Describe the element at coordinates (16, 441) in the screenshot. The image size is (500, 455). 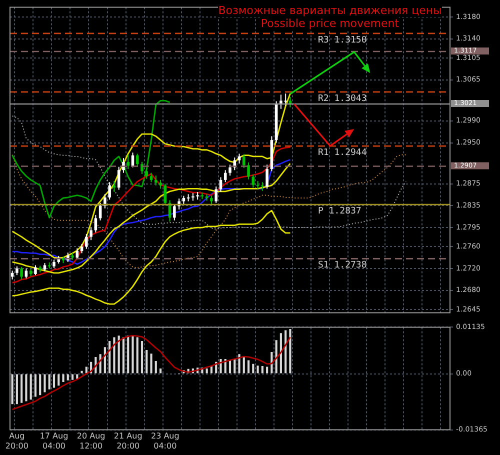
I see `x-tick-label: Aug 20:00` at that location.